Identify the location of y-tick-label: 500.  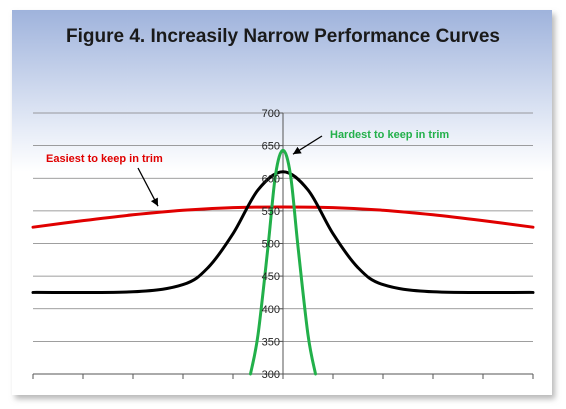
(271, 245).